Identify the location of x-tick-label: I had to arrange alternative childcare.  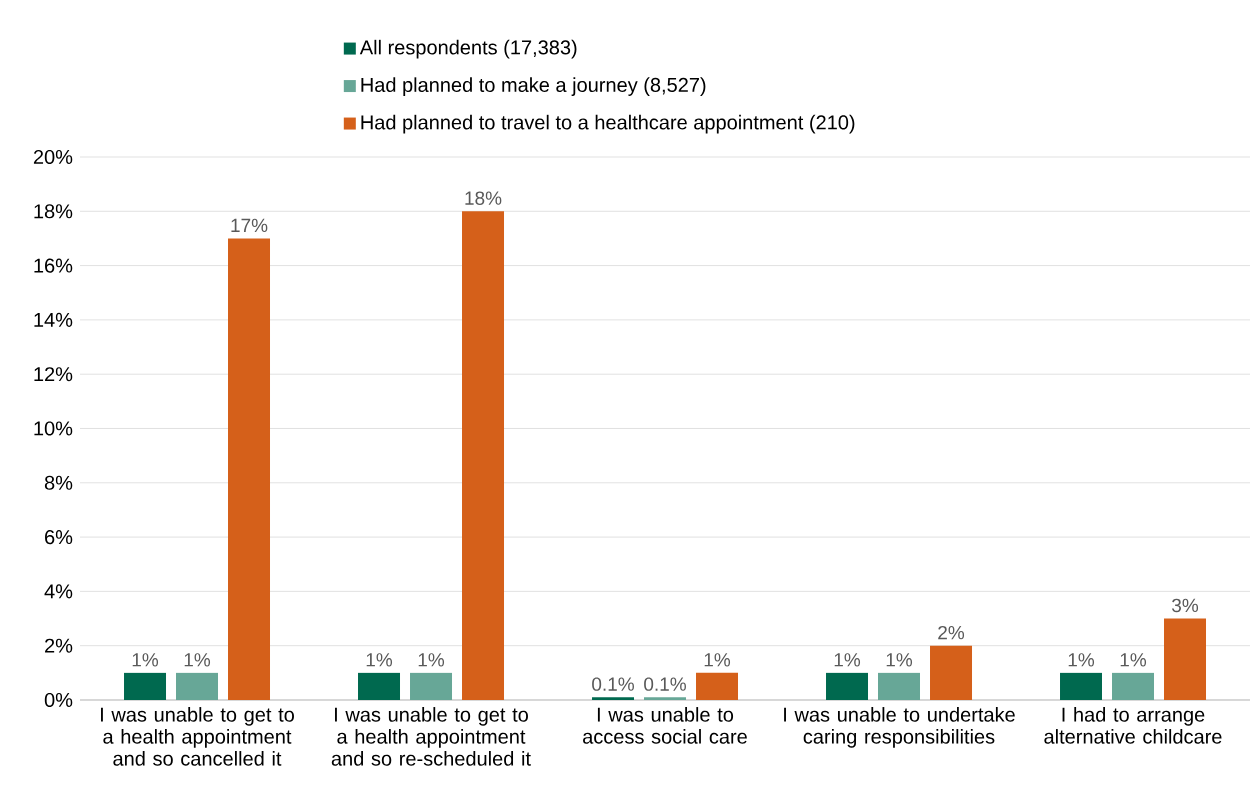
(1133, 725).